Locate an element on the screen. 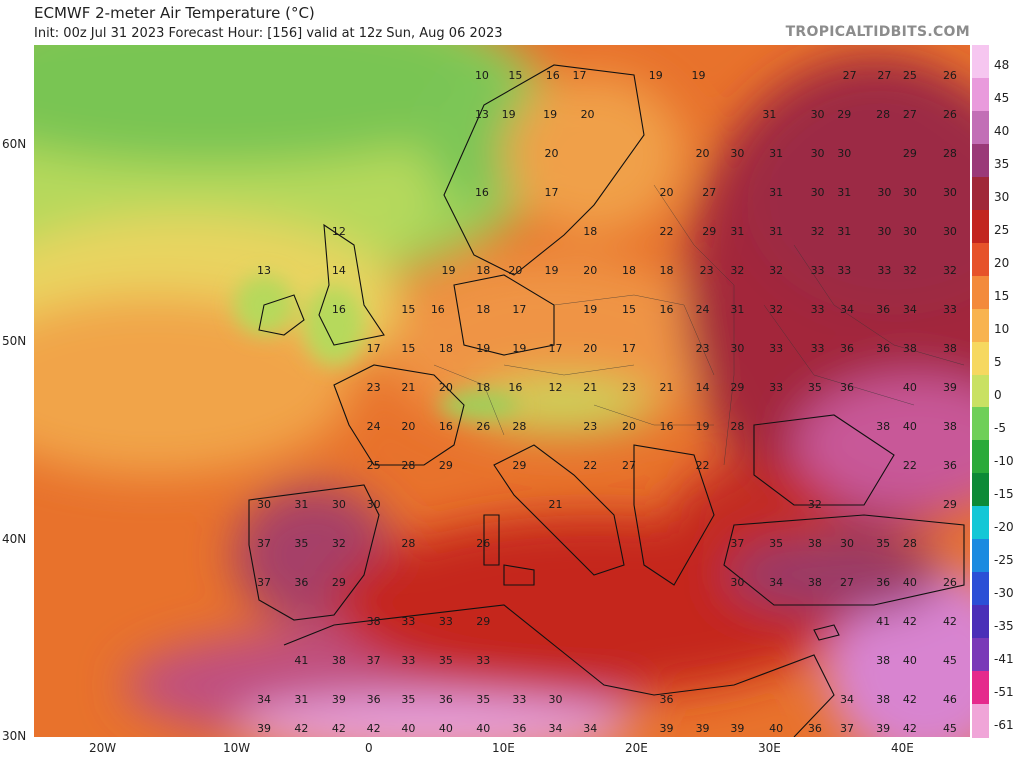  temperature-value: 15 is located at coordinates (629, 309).